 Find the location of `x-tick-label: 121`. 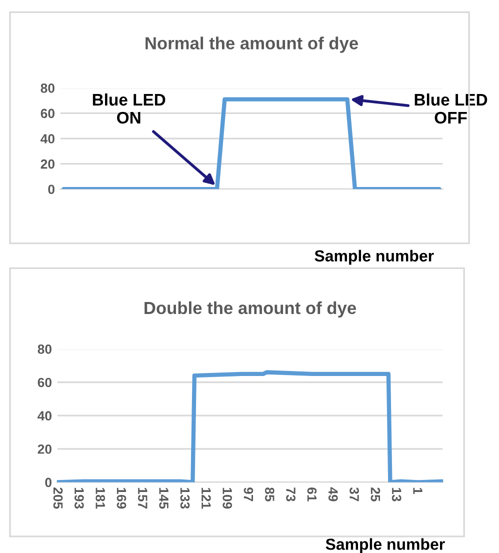

x-tick-label: 121 is located at coordinates (206, 498).